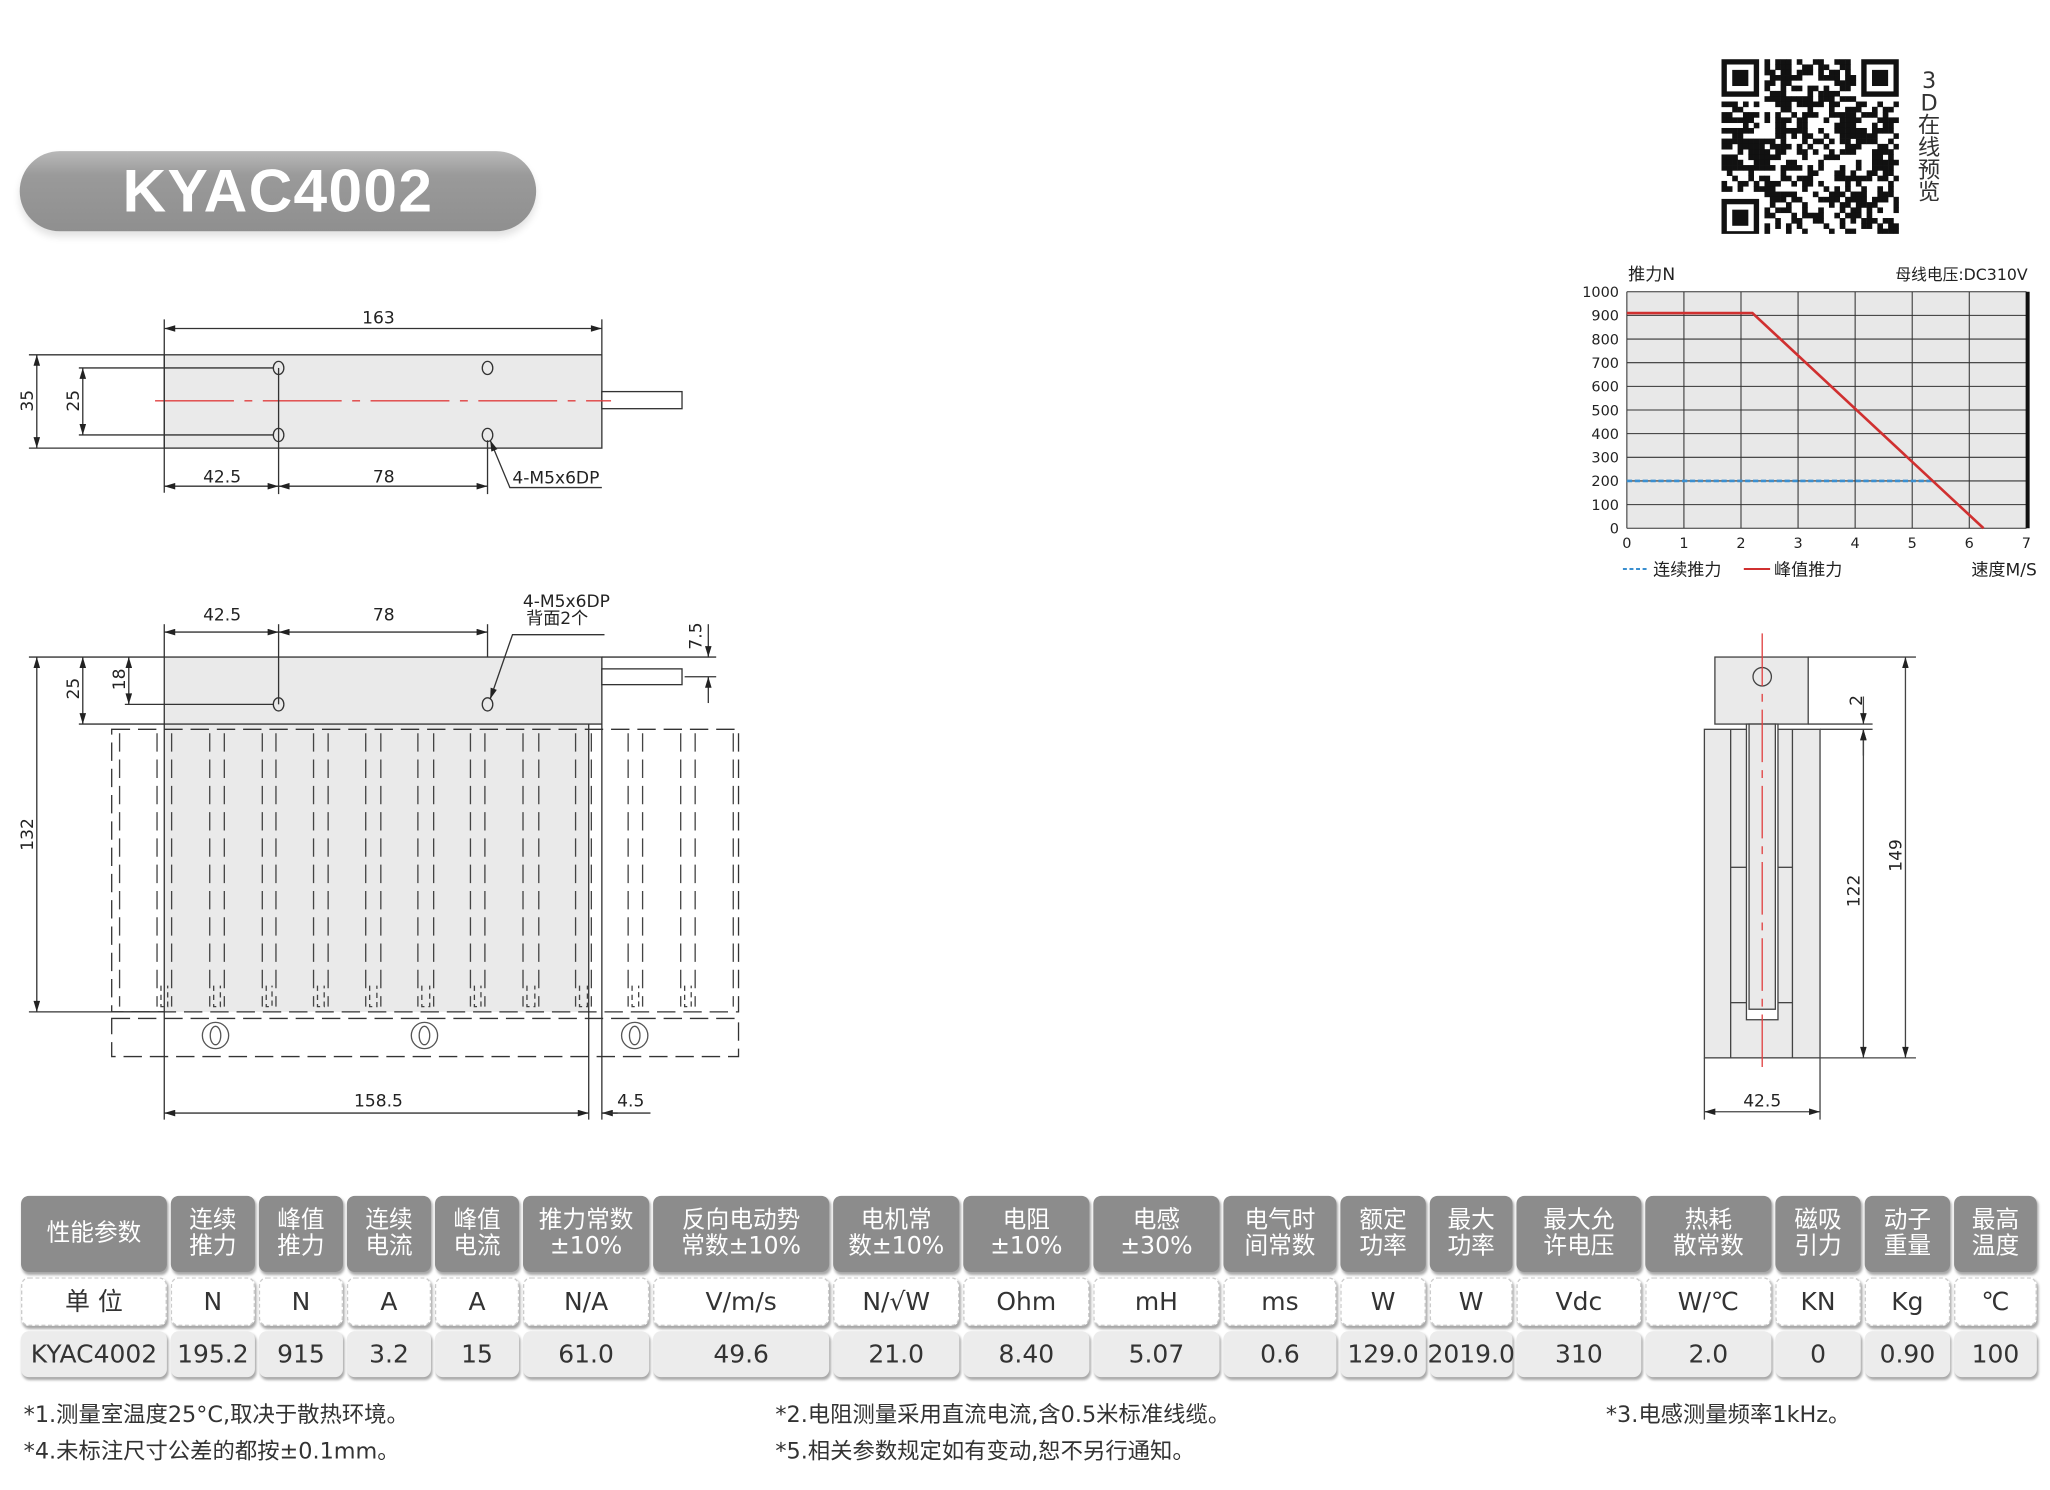 This screenshot has width=2050, height=1490. Describe the element at coordinates (94, 1354) in the screenshot. I see `table-value-cell: KYAC4002` at that location.